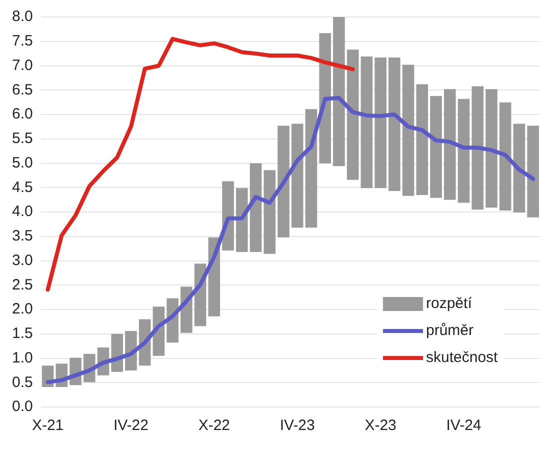 This screenshot has width=544, height=449. I want to click on legend-label: průměr, so click(450, 330).